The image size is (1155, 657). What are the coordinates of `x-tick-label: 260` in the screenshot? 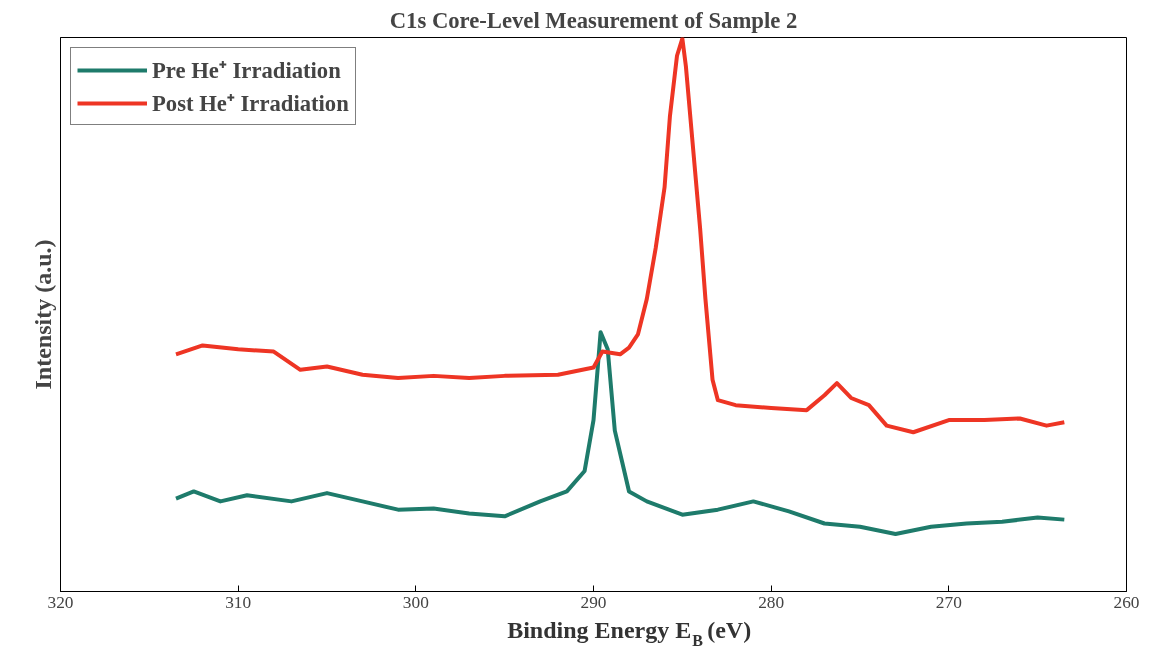 It's located at (1126, 602).